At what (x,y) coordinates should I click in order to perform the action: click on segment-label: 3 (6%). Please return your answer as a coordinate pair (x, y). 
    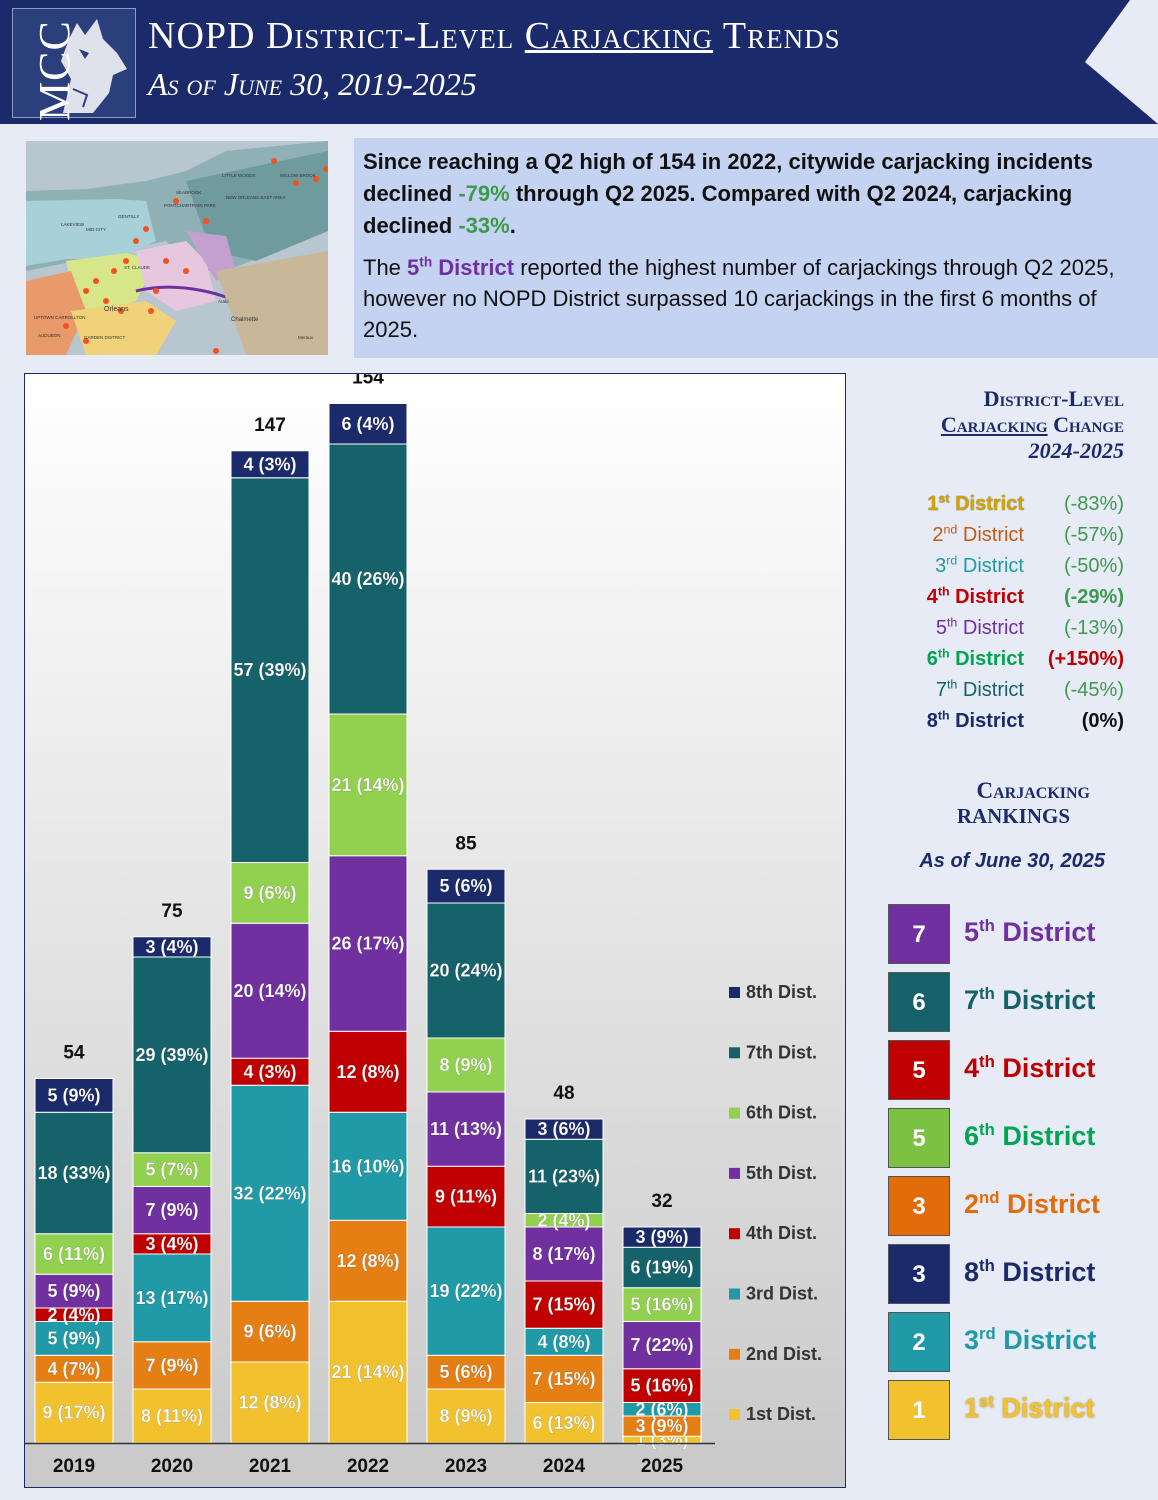
    Looking at the image, I should click on (563, 1129).